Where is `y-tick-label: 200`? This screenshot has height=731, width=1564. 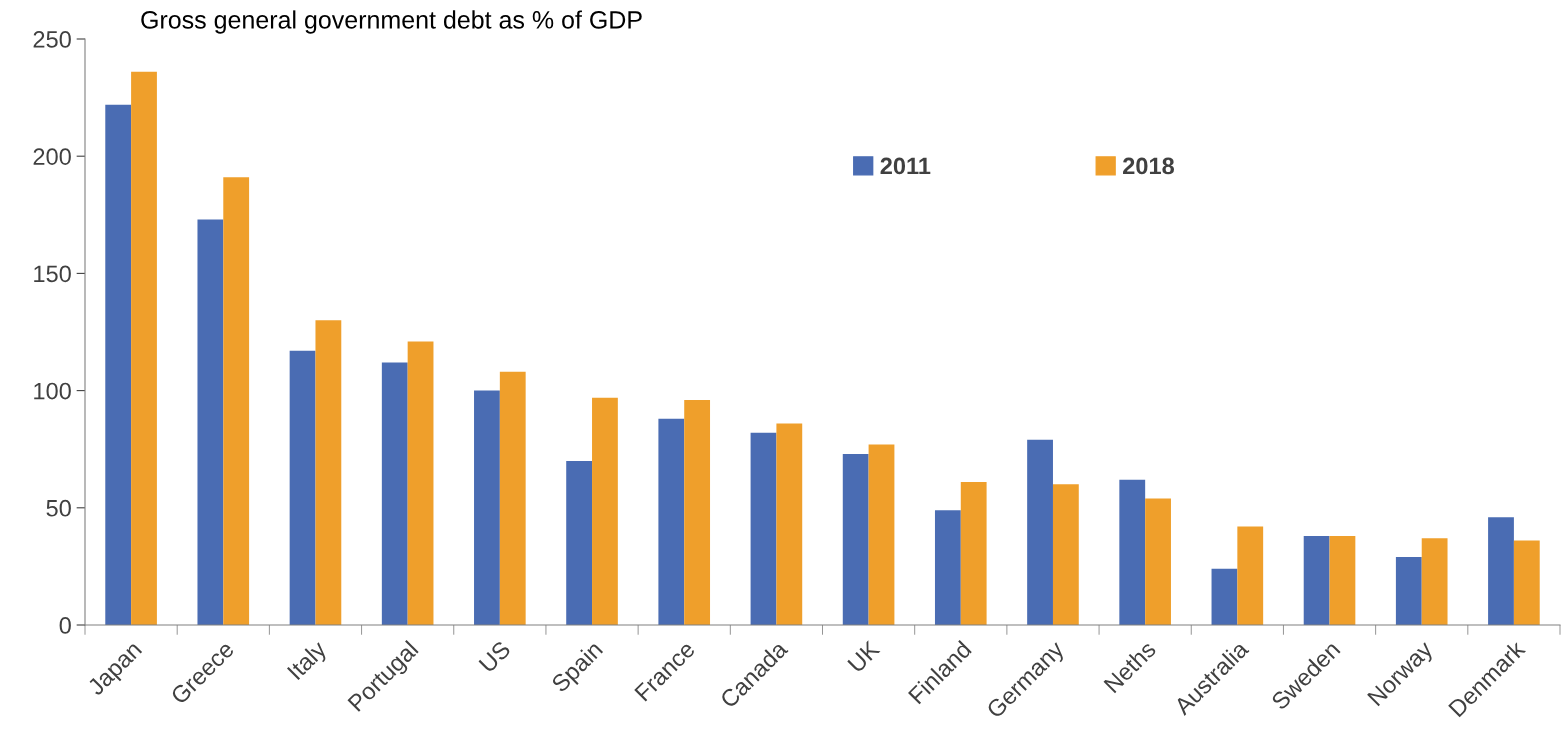
y-tick-label: 200 is located at coordinates (52, 156).